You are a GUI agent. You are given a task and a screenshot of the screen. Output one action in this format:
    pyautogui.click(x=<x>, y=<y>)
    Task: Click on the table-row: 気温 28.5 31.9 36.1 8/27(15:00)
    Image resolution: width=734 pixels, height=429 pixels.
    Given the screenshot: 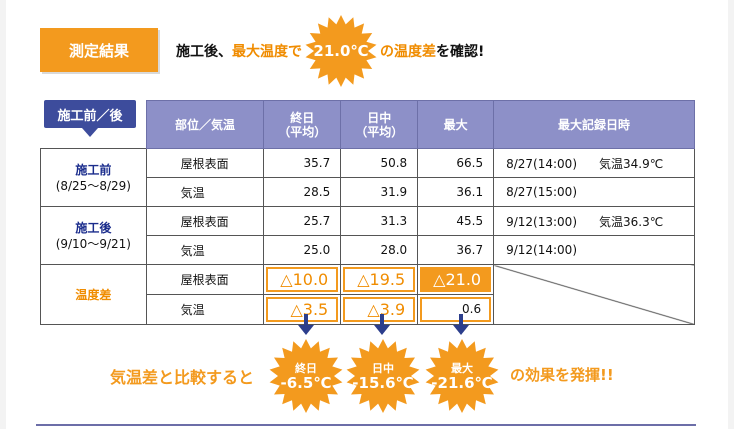 What is the action you would take?
    pyautogui.click(x=368, y=192)
    